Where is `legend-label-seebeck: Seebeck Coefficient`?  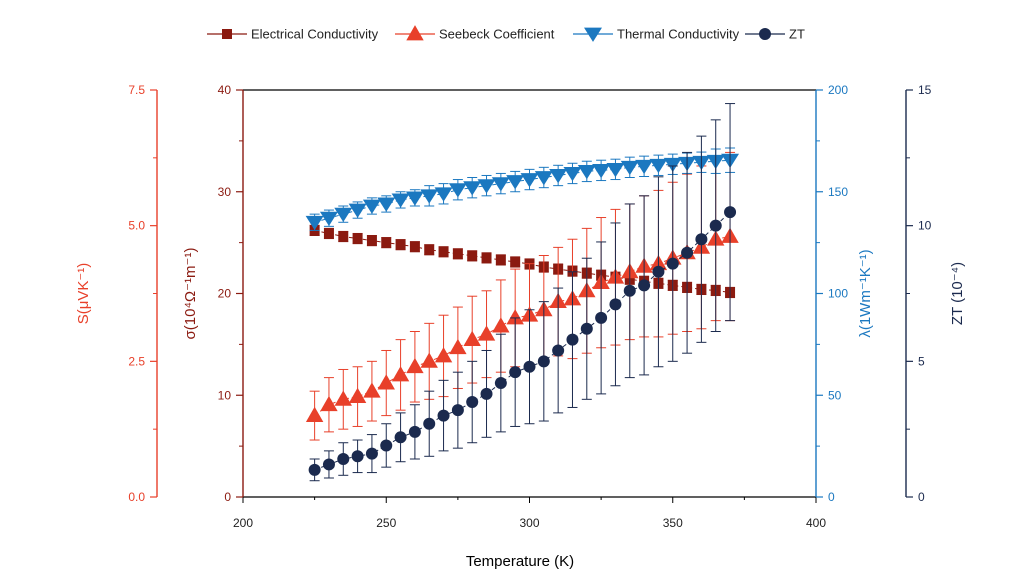
legend-label-seebeck: Seebeck Coefficient is located at coordinates (497, 34).